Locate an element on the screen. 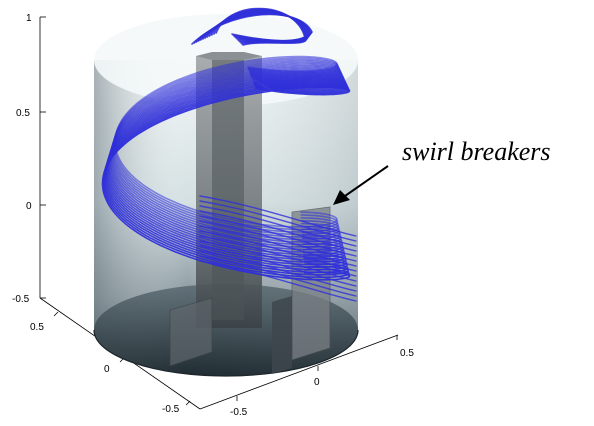 This screenshot has width=594, height=426. annotation-label: swirl breakers is located at coordinates (476, 151).